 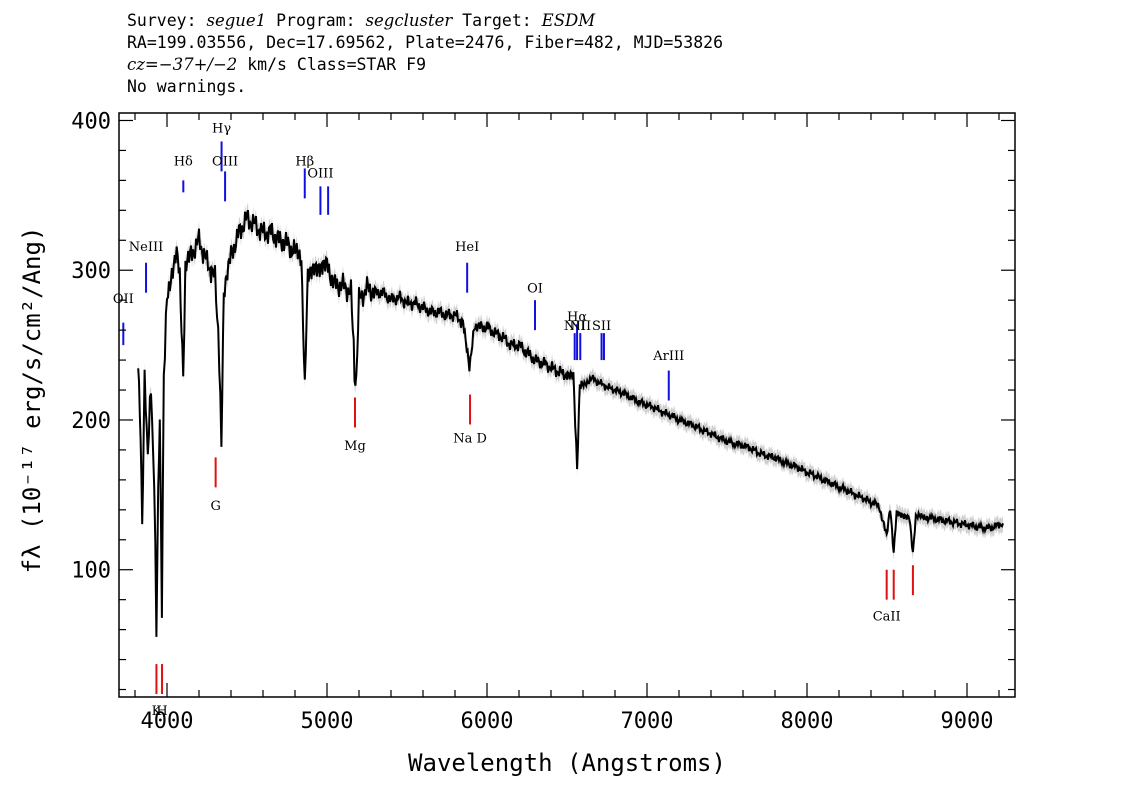 I want to click on emission-line-label: SII, so click(x=601, y=326).